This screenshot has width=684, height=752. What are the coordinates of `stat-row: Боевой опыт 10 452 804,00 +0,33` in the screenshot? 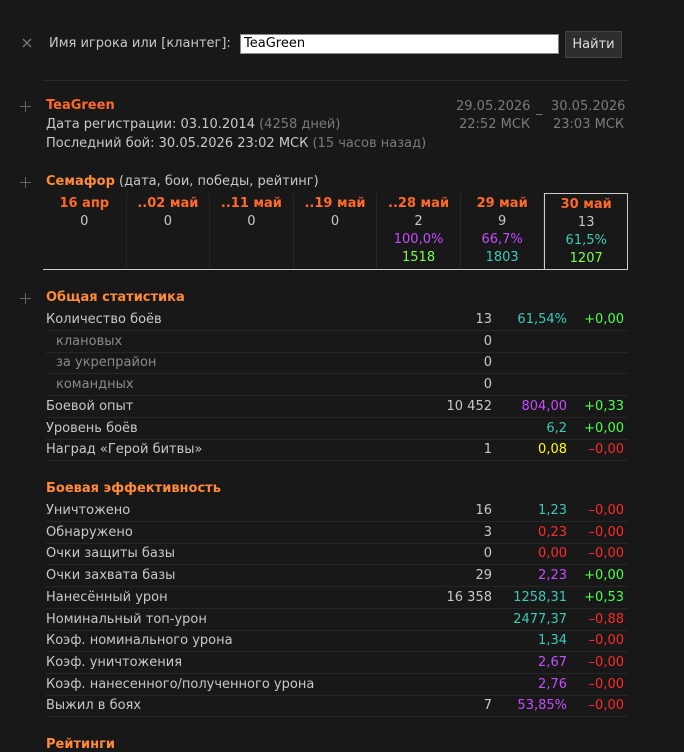 It's located at (337, 407).